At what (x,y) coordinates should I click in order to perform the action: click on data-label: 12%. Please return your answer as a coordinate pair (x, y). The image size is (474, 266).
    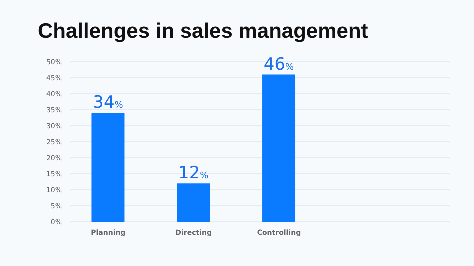
    Looking at the image, I should click on (194, 174).